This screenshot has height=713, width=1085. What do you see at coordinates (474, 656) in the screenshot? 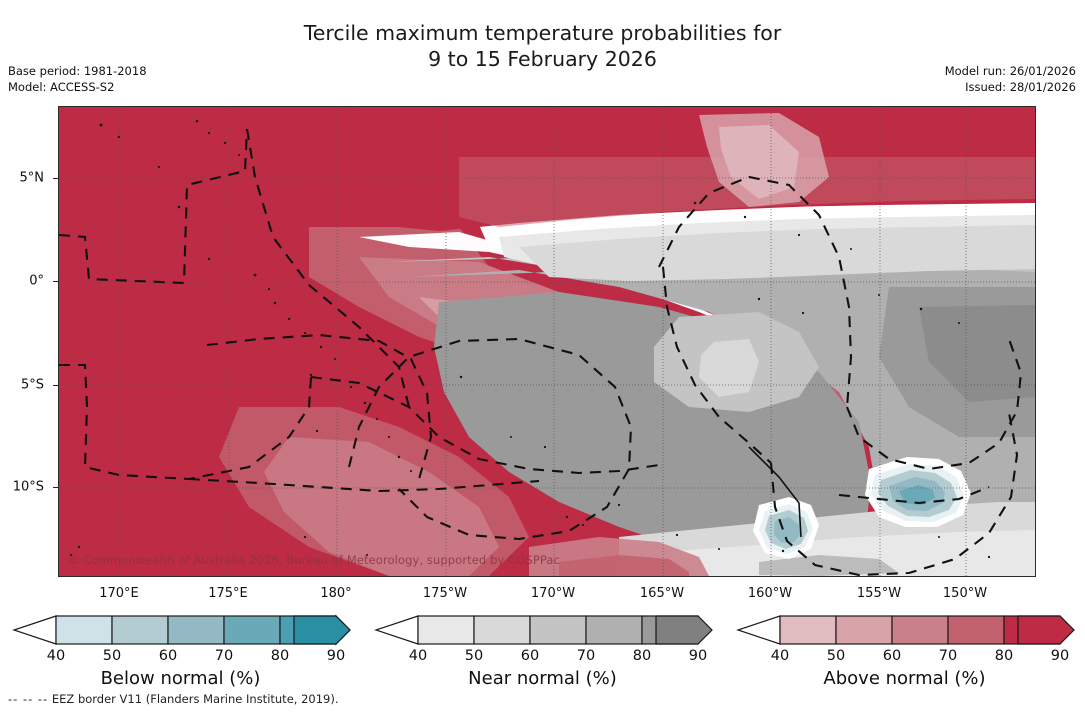
I see `cbar2-tick-50: 50` at bounding box center [474, 656].